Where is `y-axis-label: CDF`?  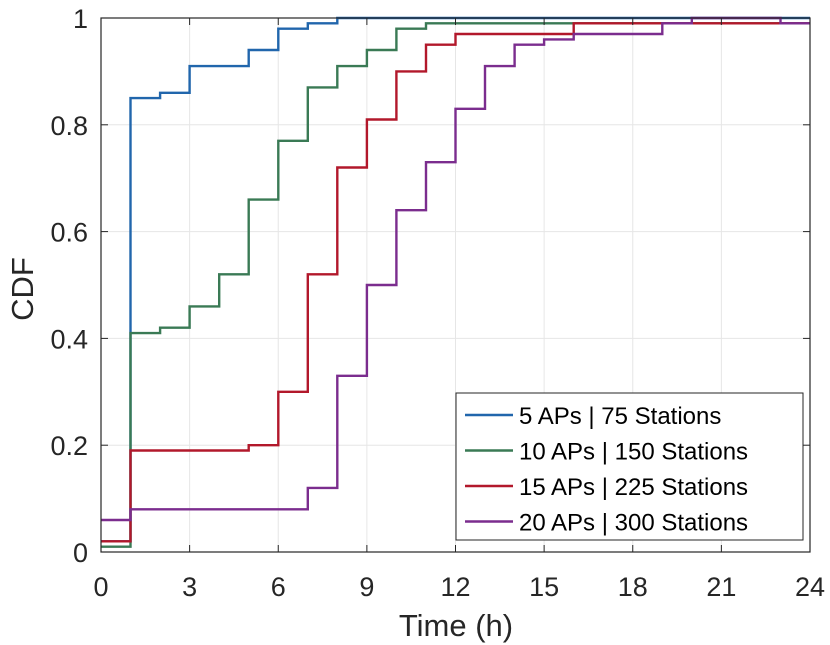
y-axis-label: CDF is located at coordinates (22, 289).